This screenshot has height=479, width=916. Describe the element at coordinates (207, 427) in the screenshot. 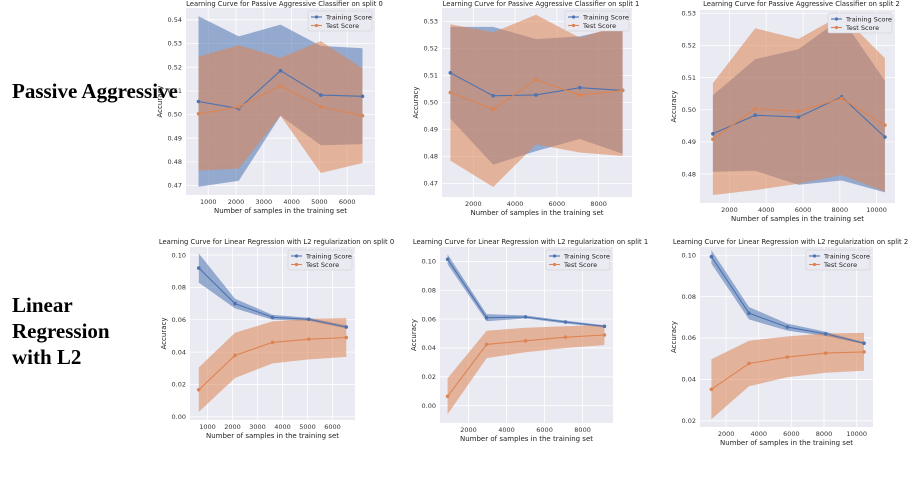

I see `x-tick-label: 1000` at that location.